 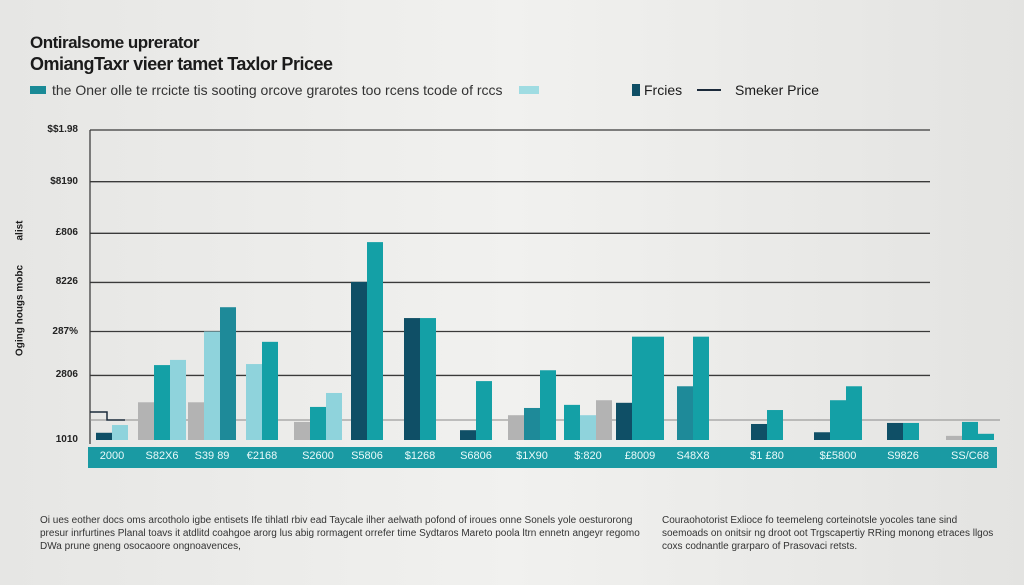 What do you see at coordinates (212, 456) in the screenshot?
I see `x-tick-label: S39 89` at bounding box center [212, 456].